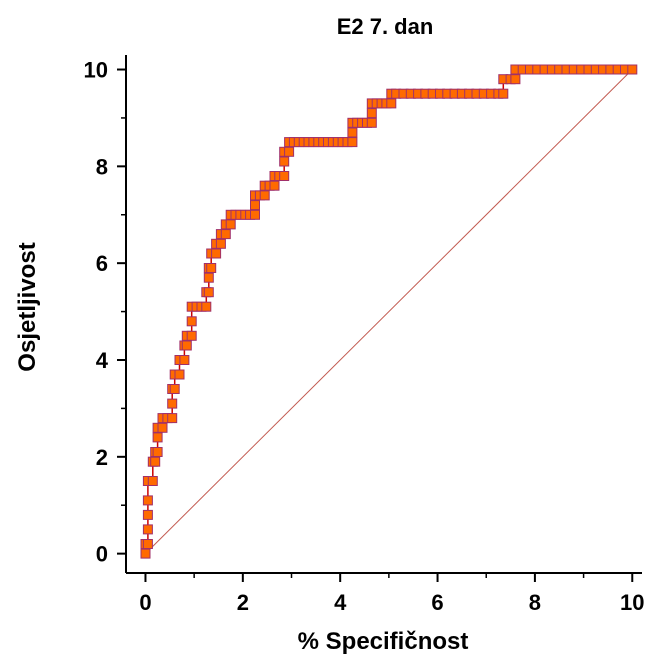 This screenshot has height=662, width=645. I want to click on x-tick-label: 8, so click(535, 602).